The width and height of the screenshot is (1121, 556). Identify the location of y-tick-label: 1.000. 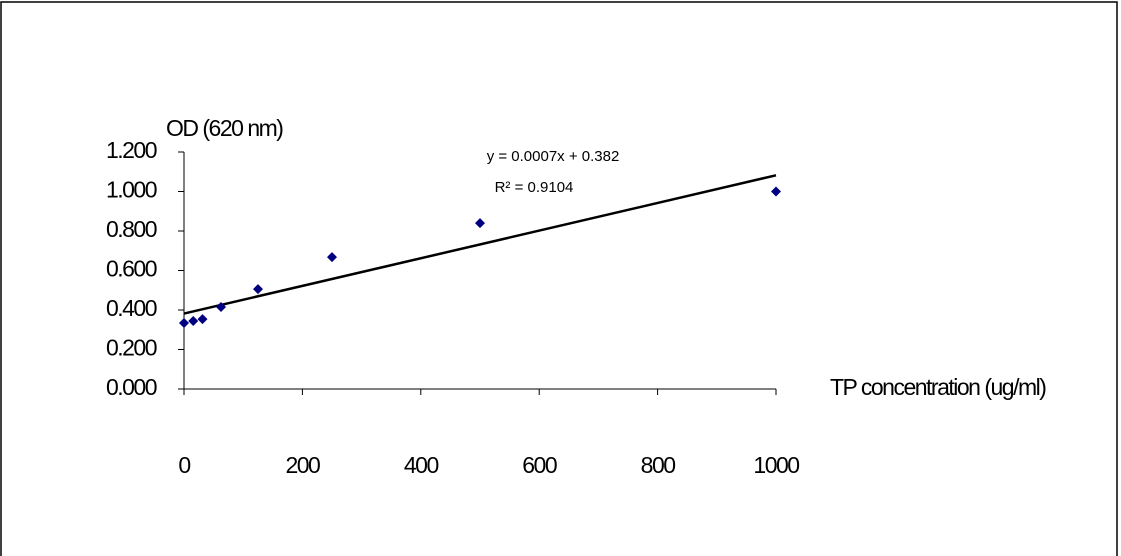
(131, 190).